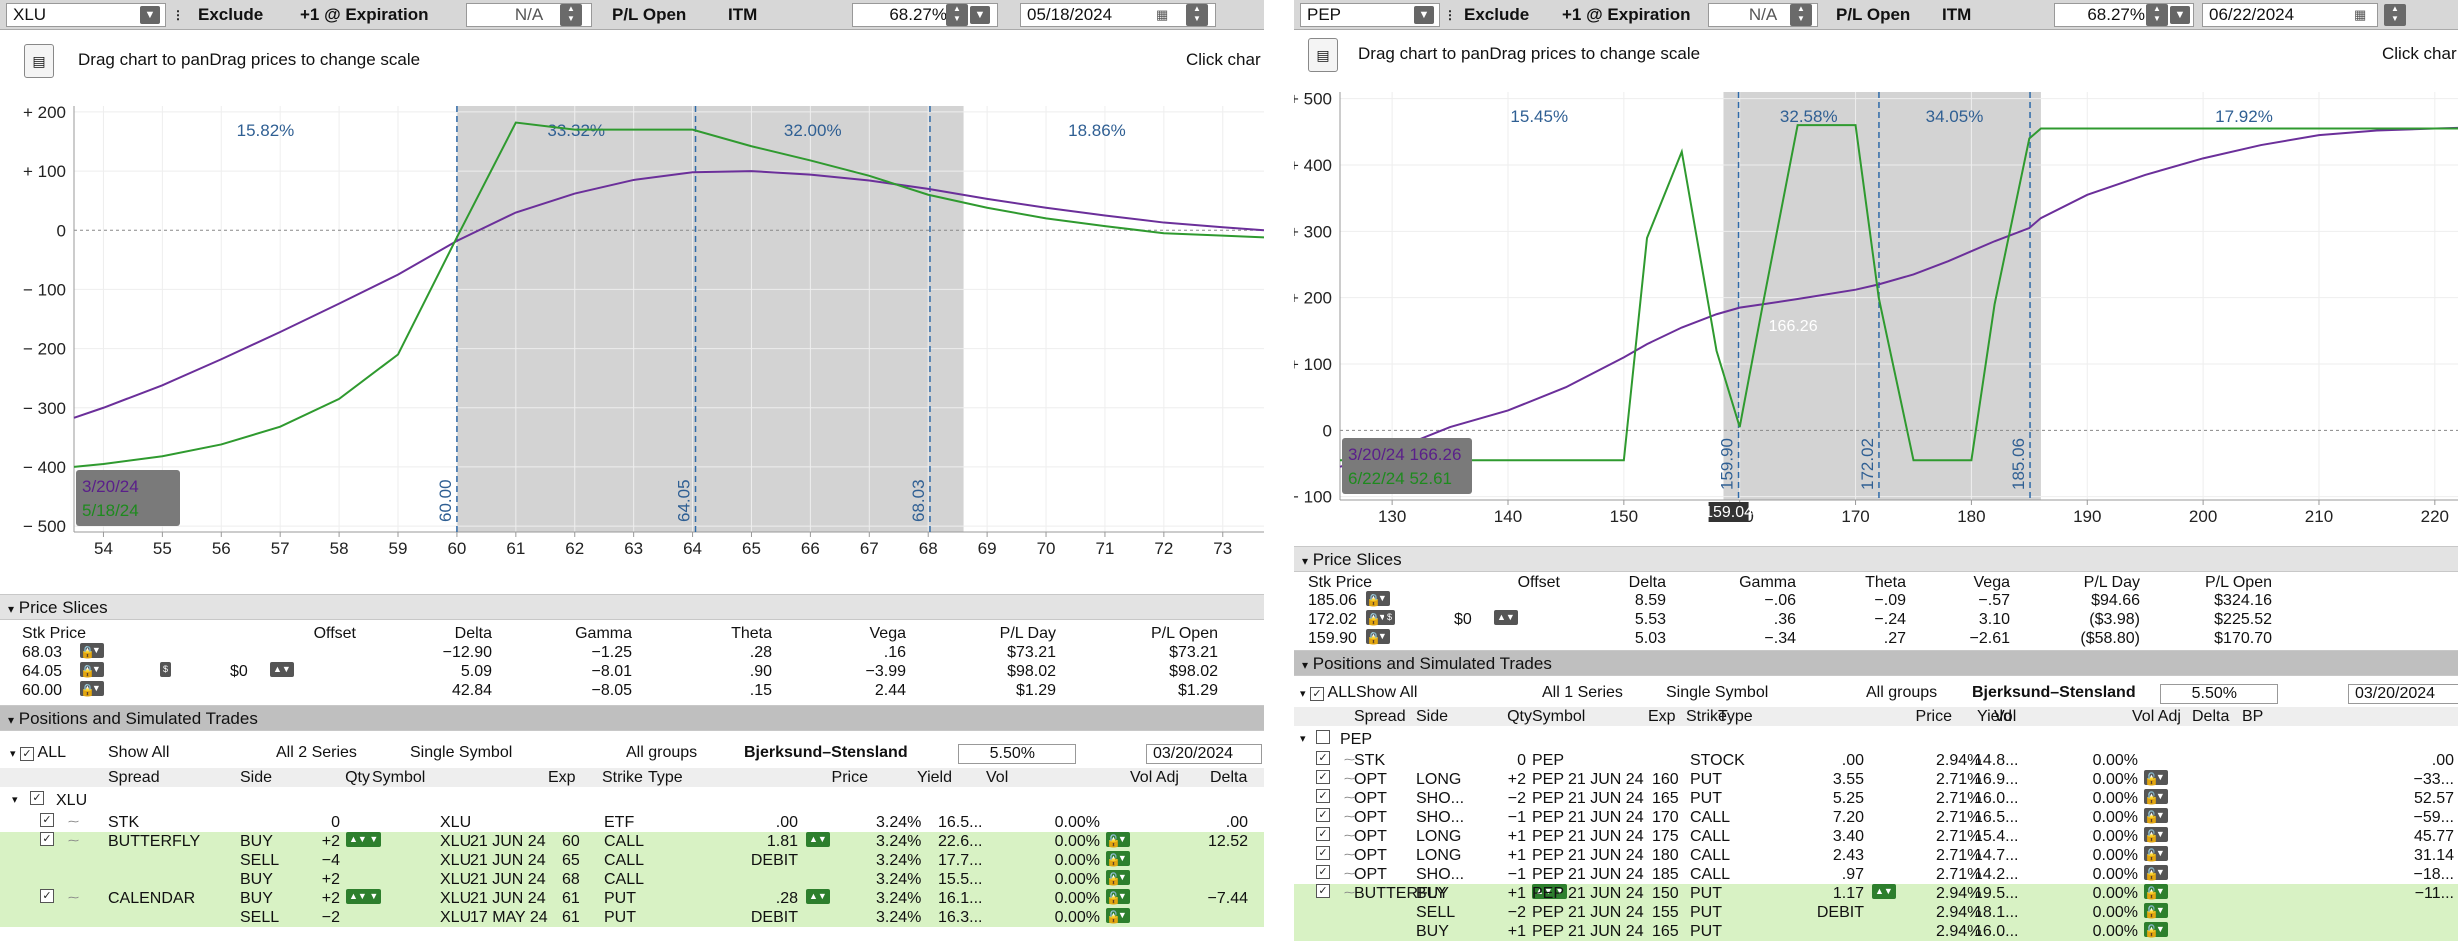  What do you see at coordinates (782, 841) in the screenshot?
I see `price-cell: 1.81` at bounding box center [782, 841].